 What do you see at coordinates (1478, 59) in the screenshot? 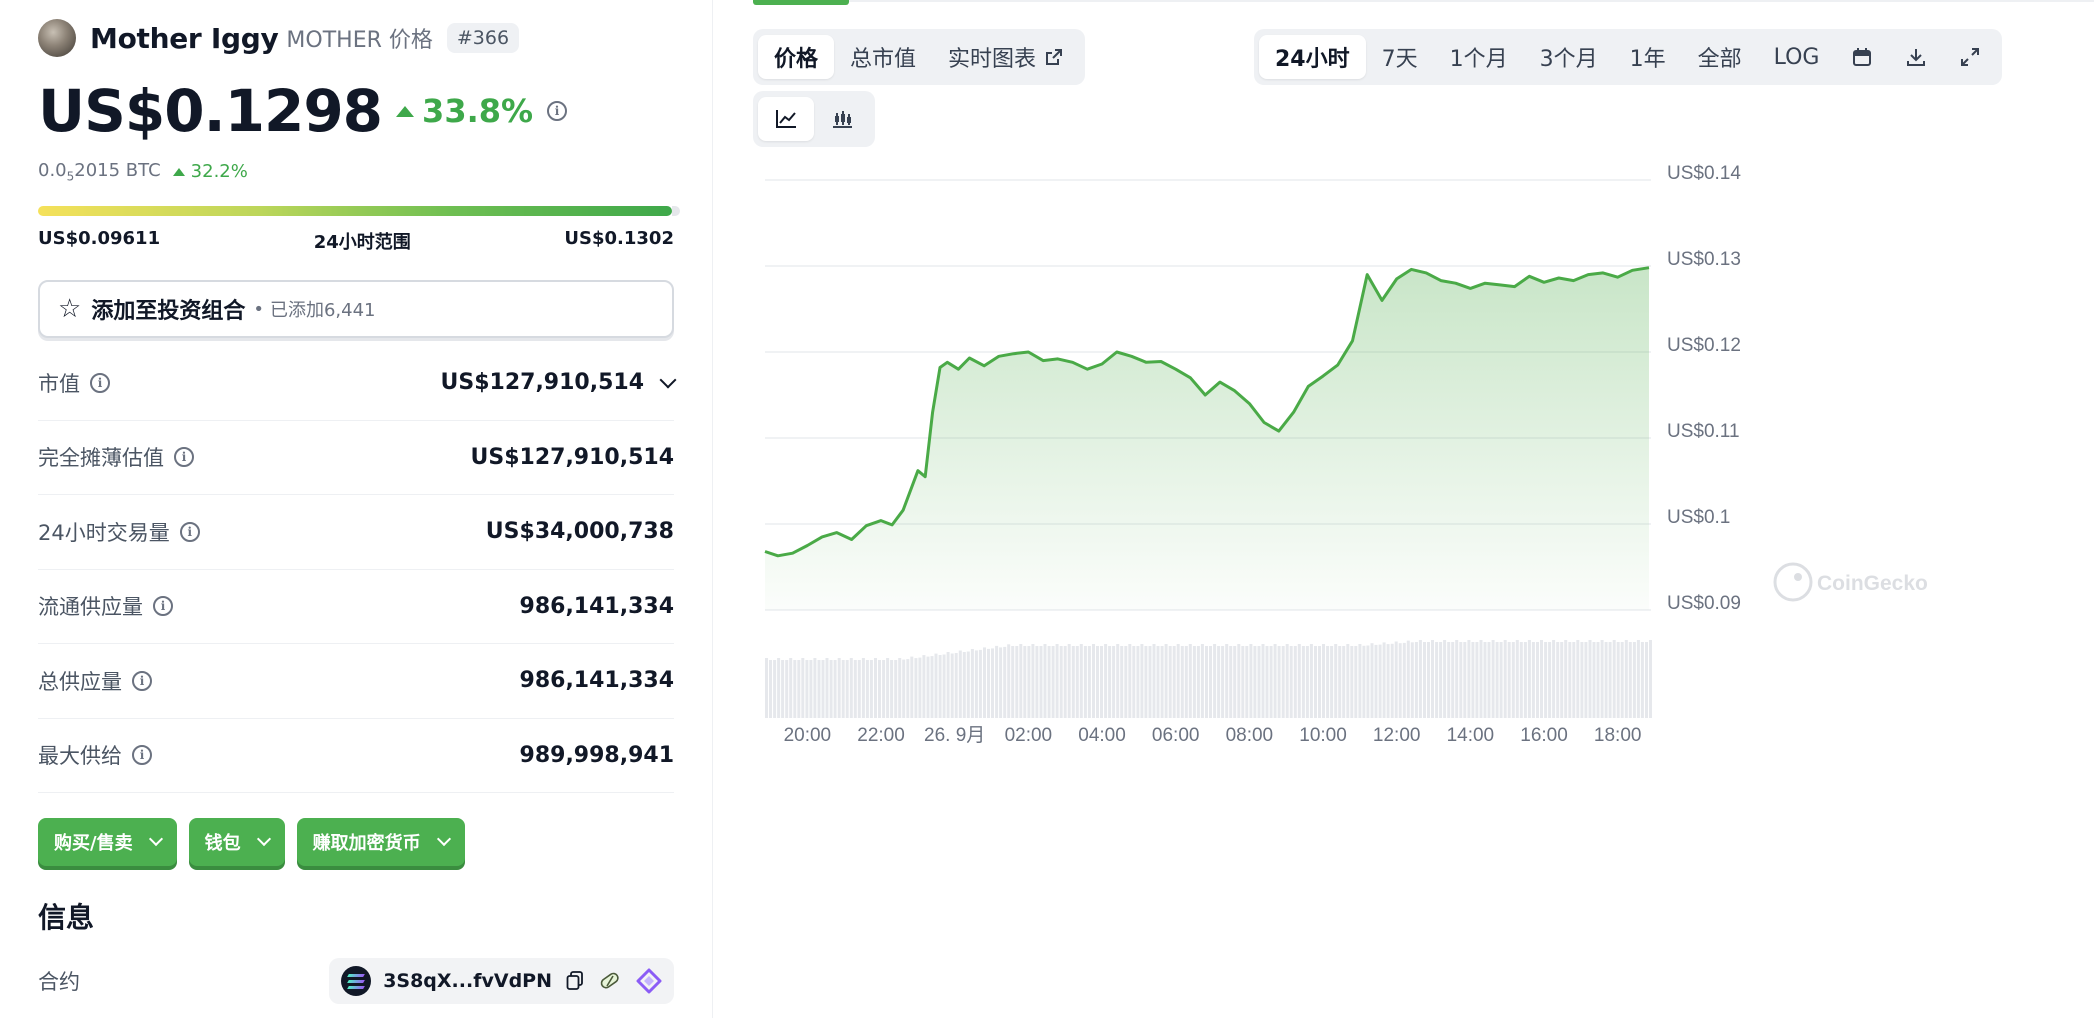
I see `tab-1m: 1个月` at bounding box center [1478, 59].